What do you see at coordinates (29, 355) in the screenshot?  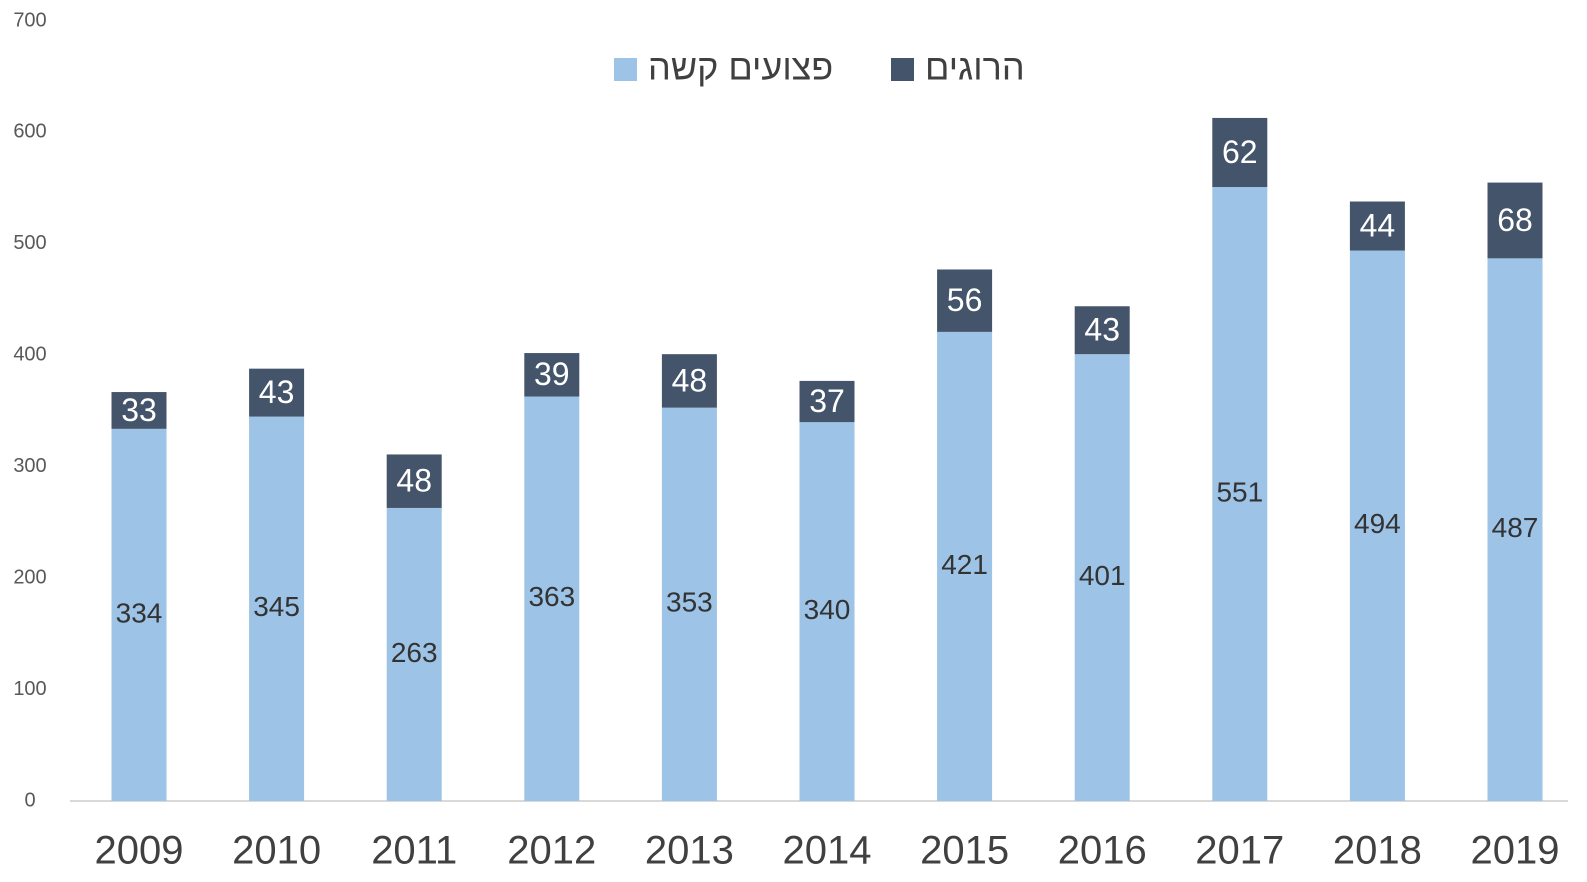 I see `y-tick-label: 400` at bounding box center [29, 355].